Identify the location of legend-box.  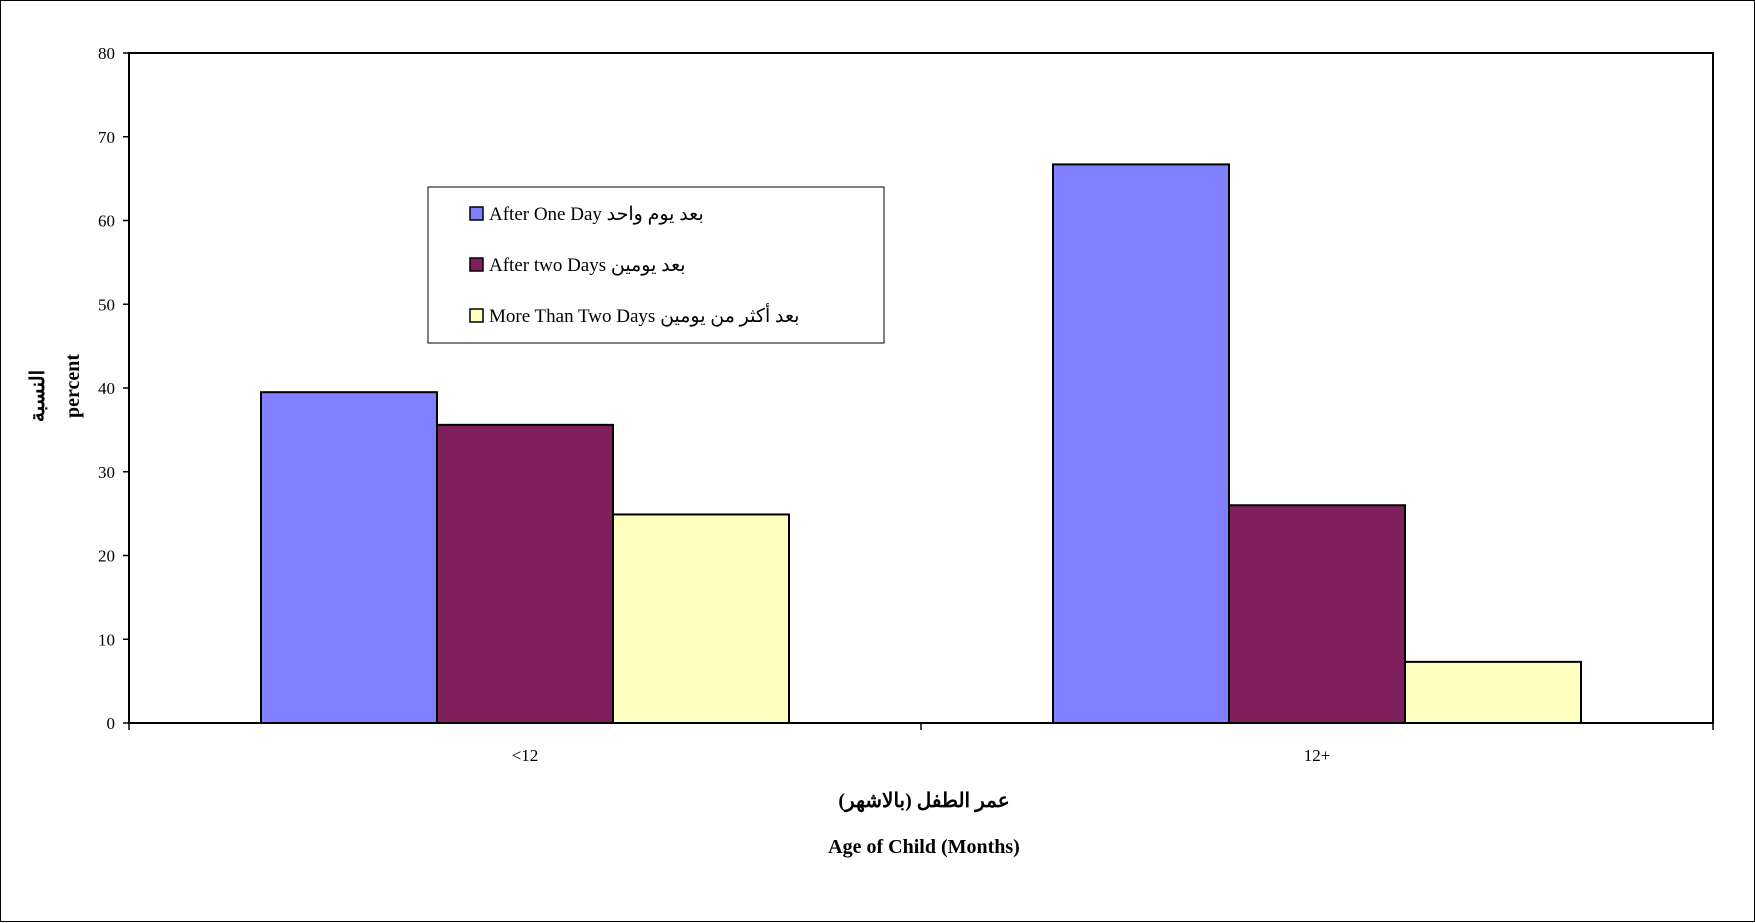
(656, 265).